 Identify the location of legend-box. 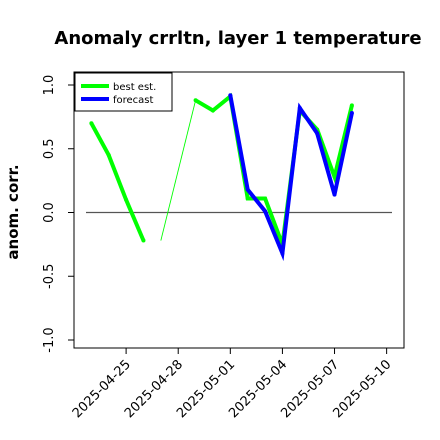
(123, 92).